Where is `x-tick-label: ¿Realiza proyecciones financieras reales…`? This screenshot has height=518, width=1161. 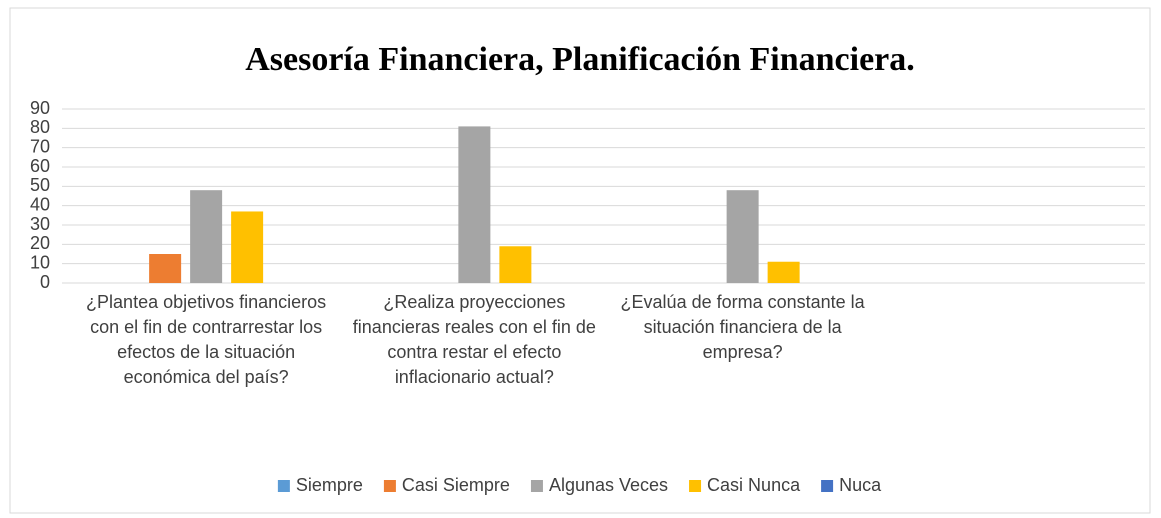 x-tick-label: ¿Realiza proyecciones financieras reales… is located at coordinates (474, 339).